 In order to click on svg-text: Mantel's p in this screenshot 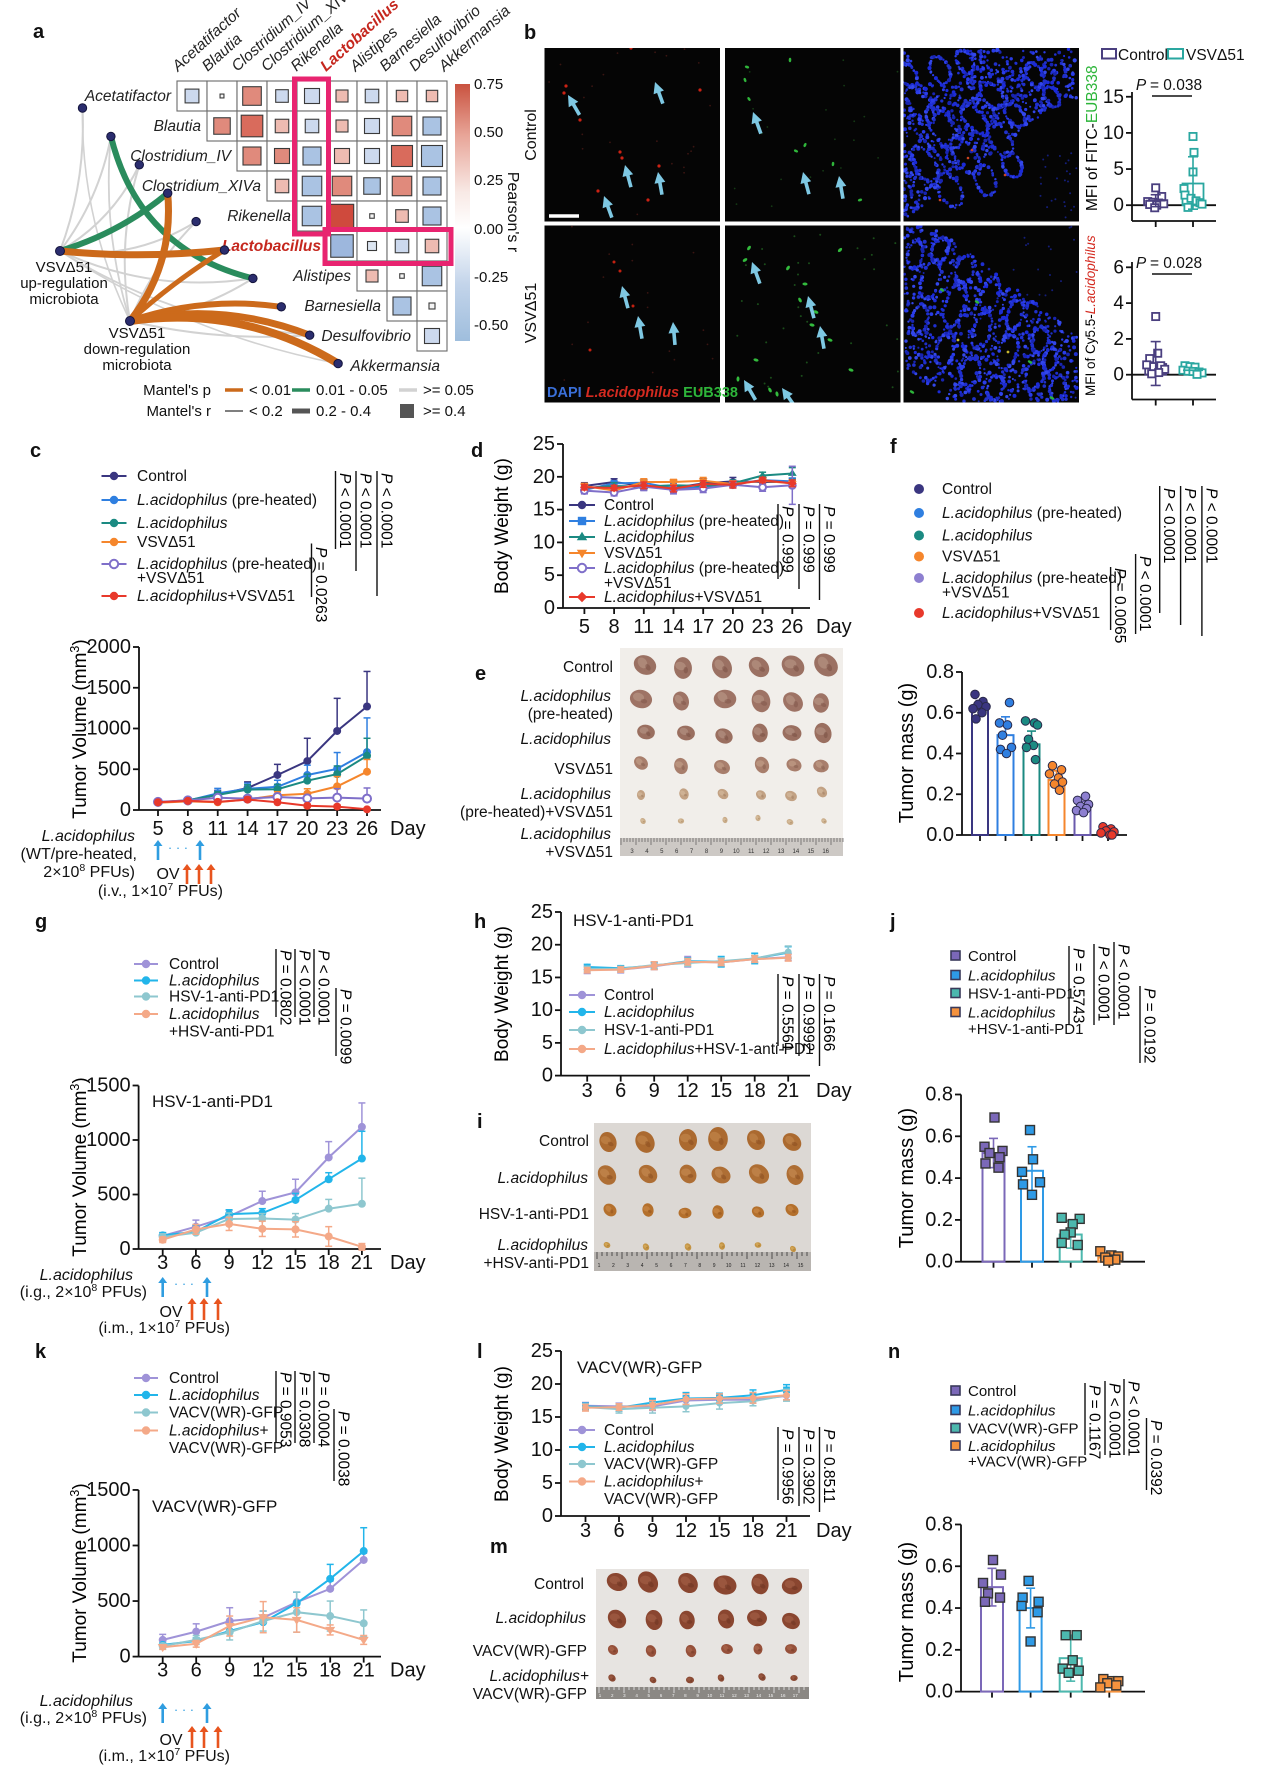, I will do `click(177, 390)`.